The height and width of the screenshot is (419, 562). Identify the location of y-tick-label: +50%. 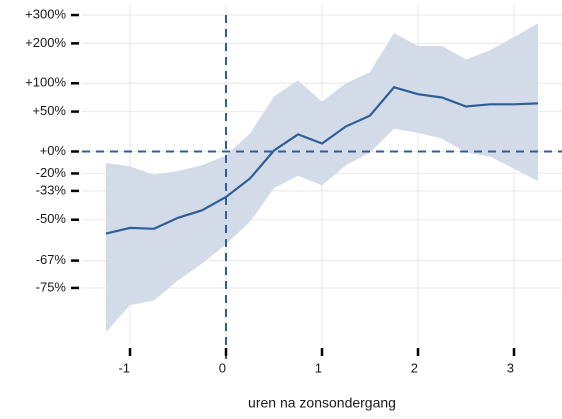
(49, 110).